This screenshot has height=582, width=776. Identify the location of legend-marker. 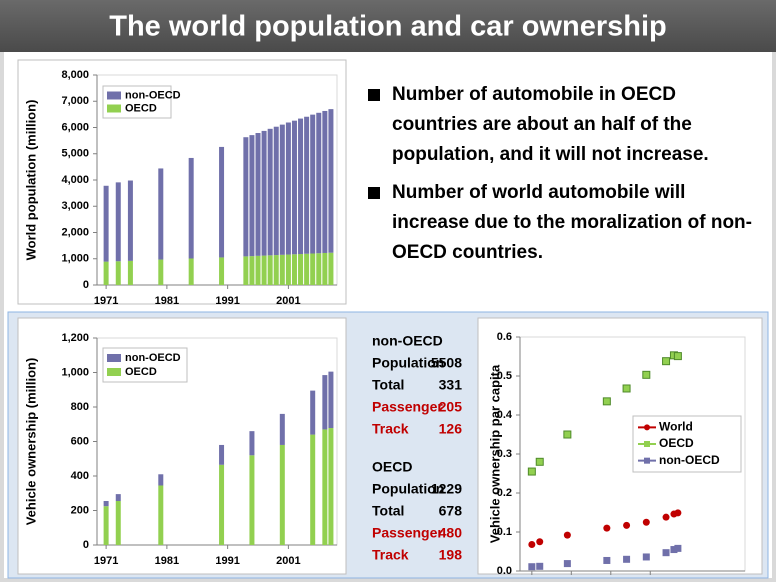
(647, 444).